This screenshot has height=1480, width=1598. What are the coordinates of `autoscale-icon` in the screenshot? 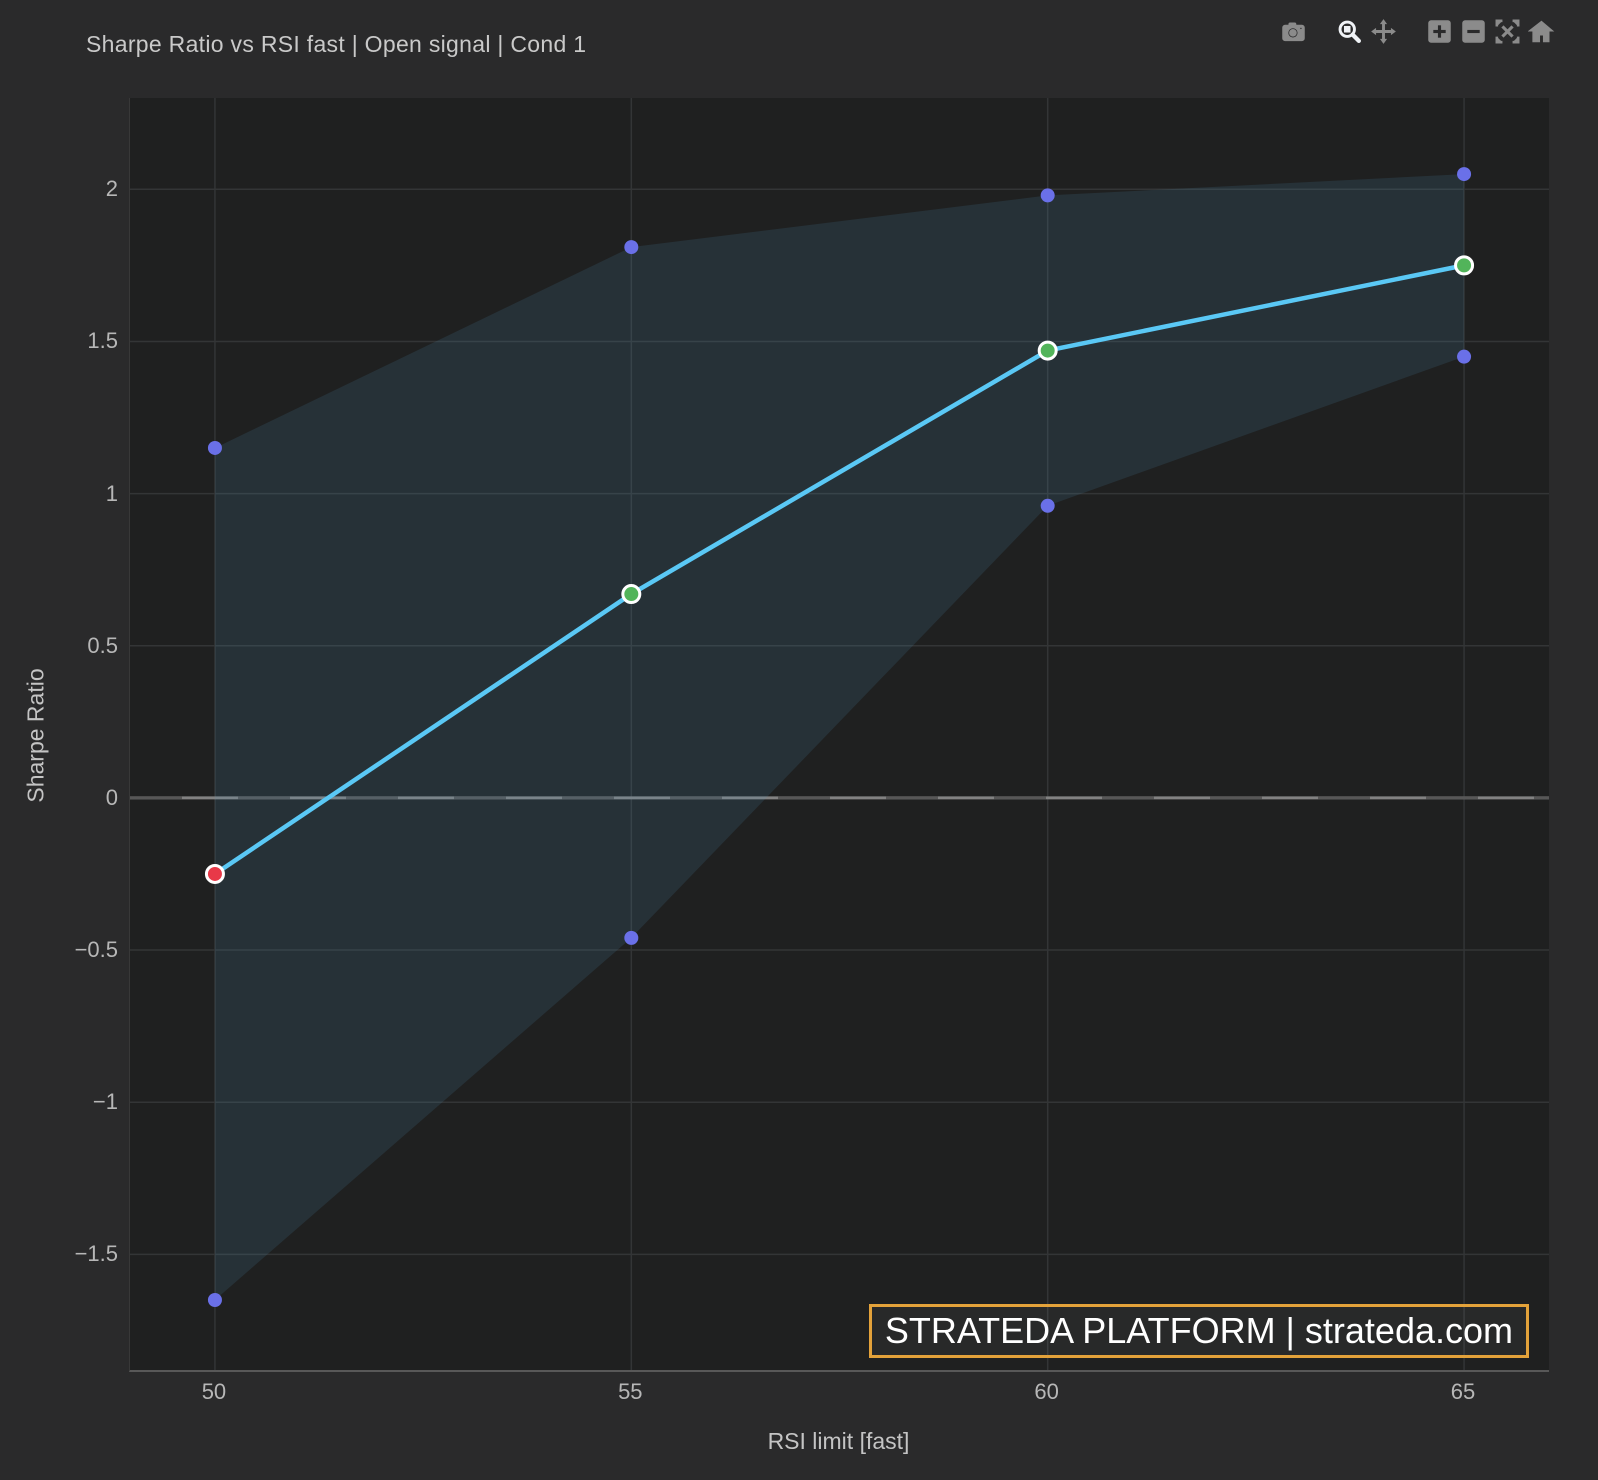 It's located at (1507, 34).